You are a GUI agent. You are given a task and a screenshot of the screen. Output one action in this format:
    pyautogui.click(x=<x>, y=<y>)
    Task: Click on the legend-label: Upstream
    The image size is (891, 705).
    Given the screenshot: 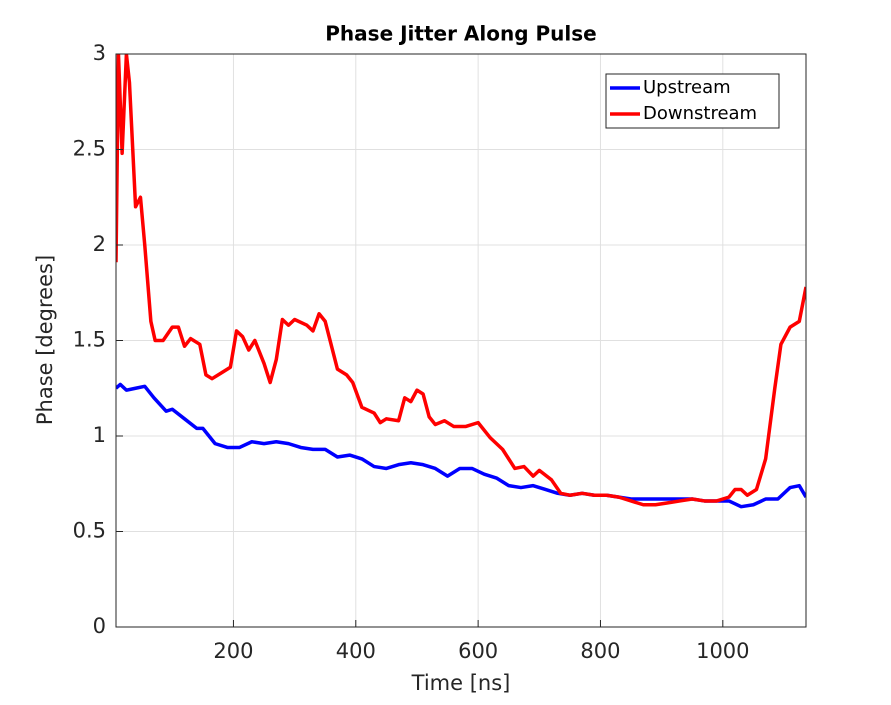 What is the action you would take?
    pyautogui.click(x=687, y=87)
    